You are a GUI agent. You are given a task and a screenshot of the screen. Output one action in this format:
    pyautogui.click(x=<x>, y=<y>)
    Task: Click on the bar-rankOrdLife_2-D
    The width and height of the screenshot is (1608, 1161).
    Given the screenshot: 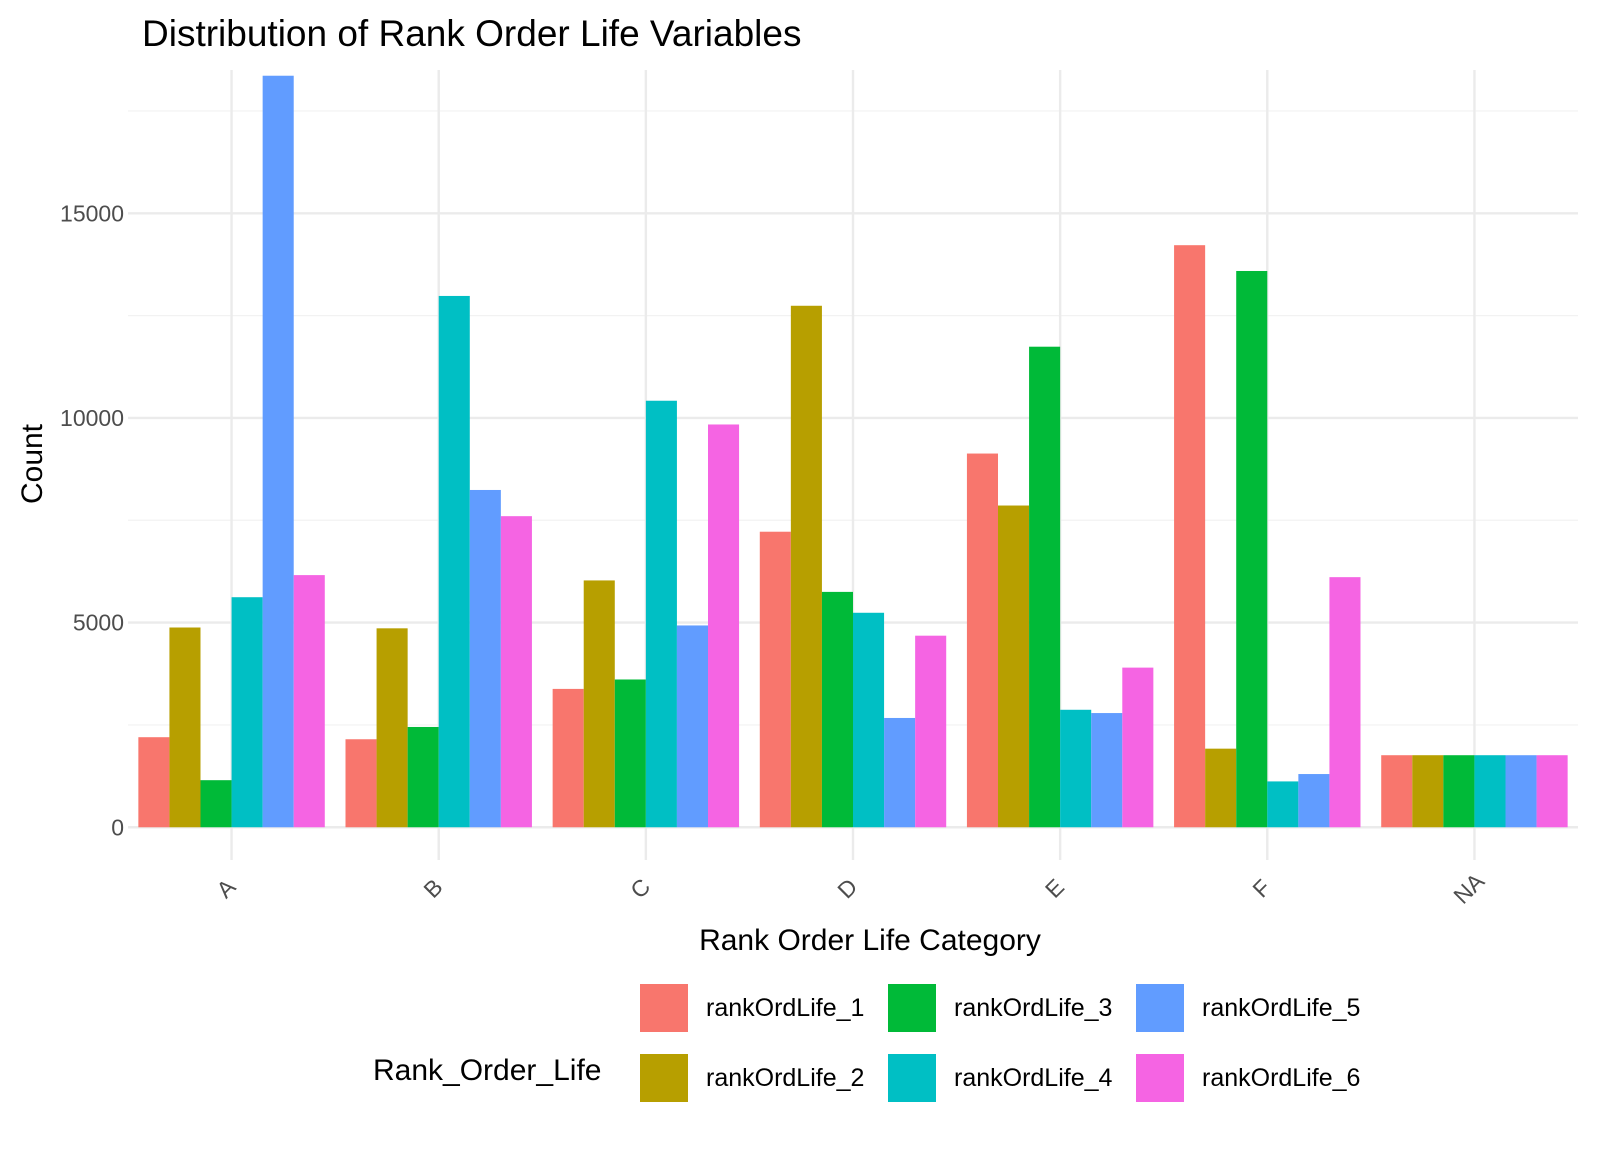 What is the action you would take?
    pyautogui.click(x=806, y=566)
    